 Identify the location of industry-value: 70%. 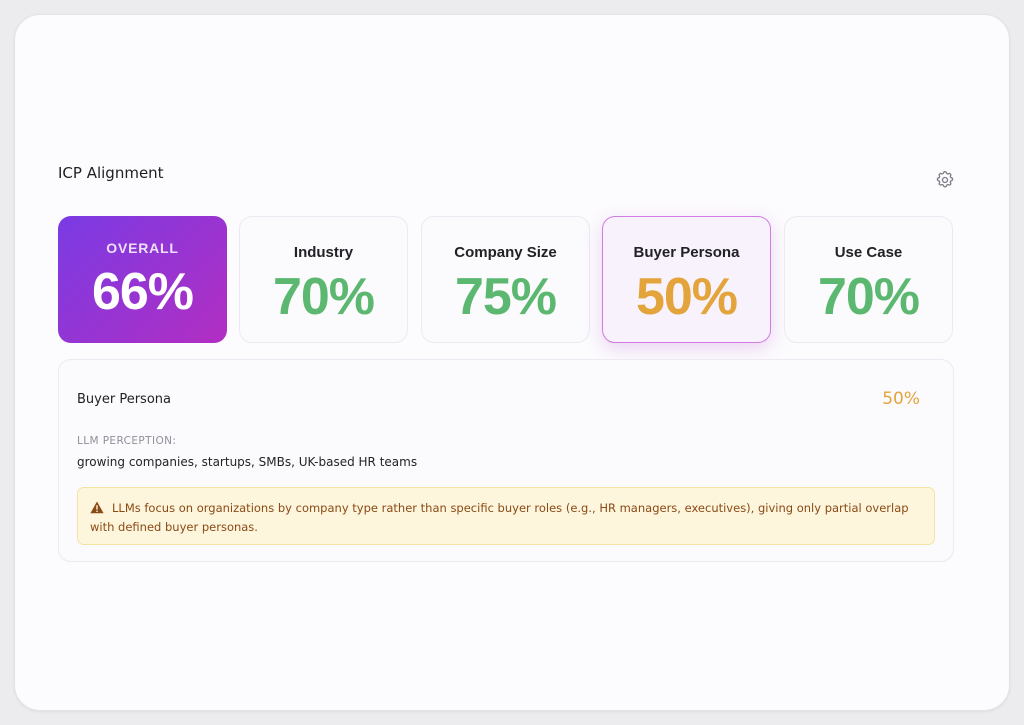
(323, 297).